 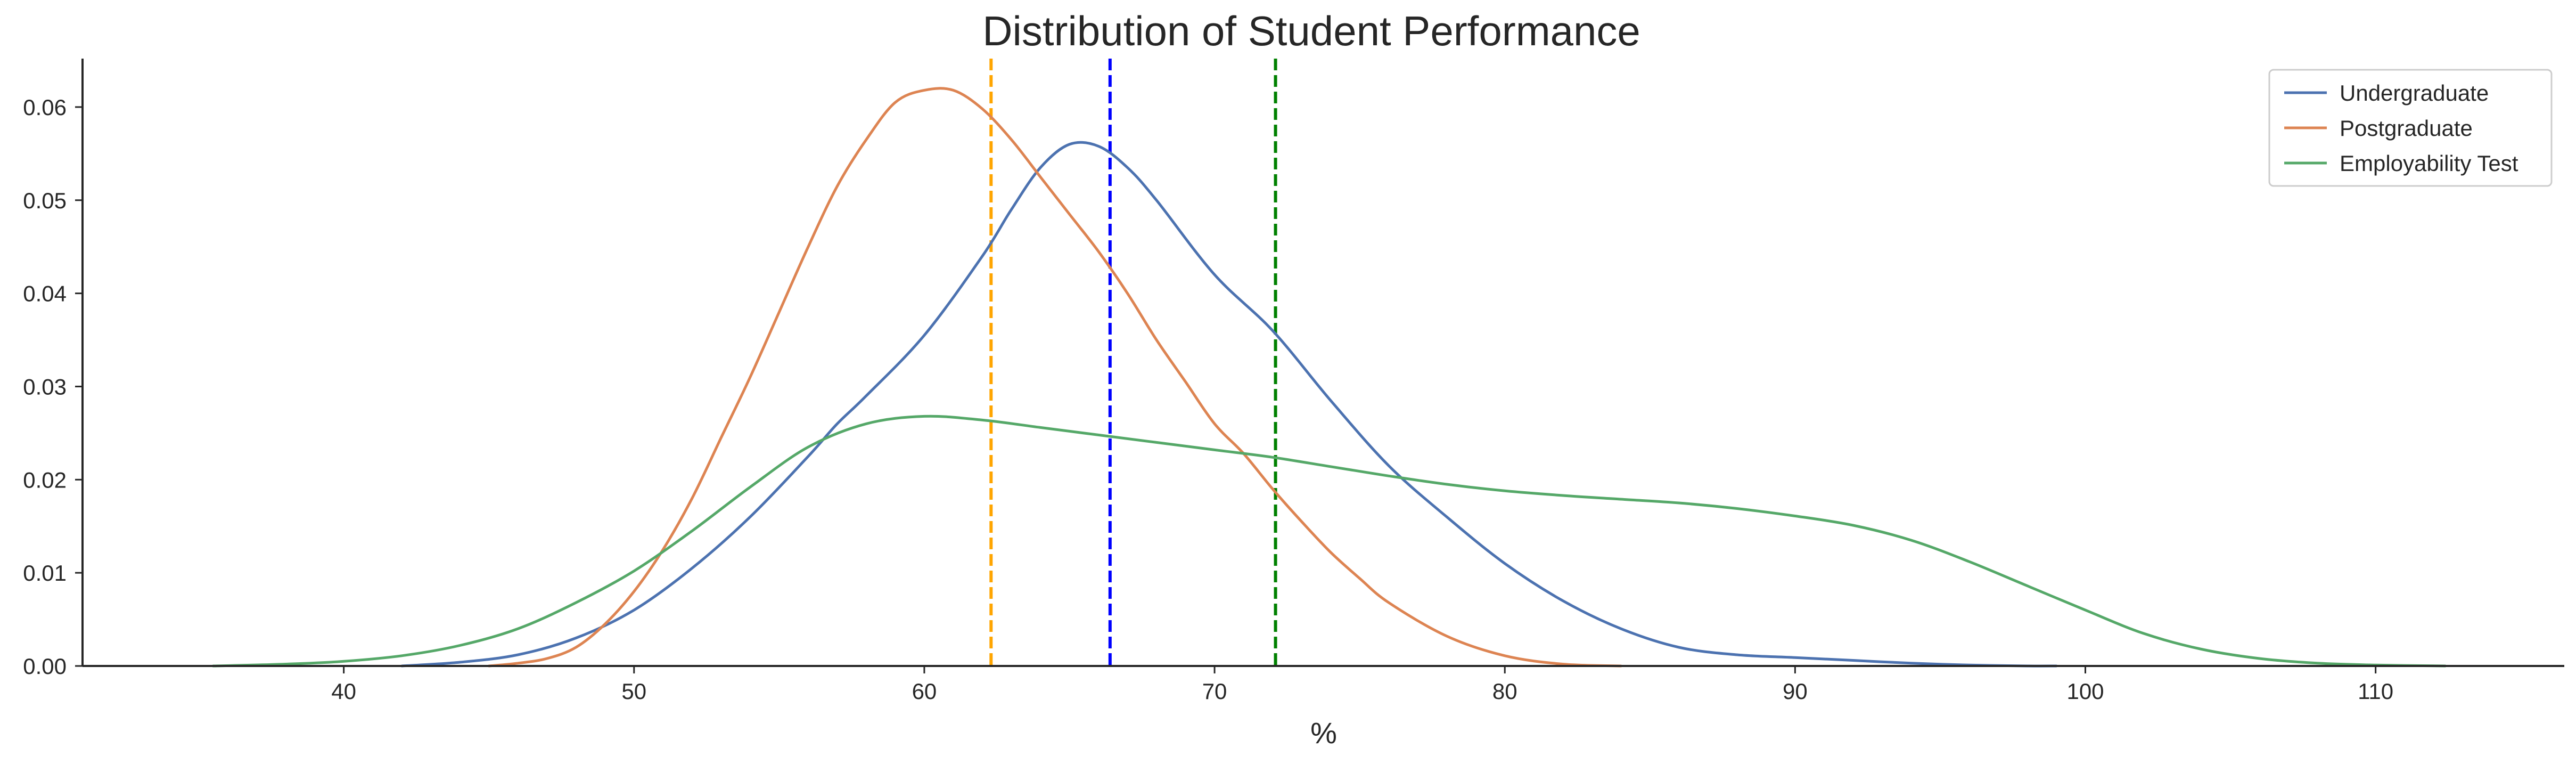 What do you see at coordinates (2375, 691) in the screenshot?
I see `x-tick-label: 110` at bounding box center [2375, 691].